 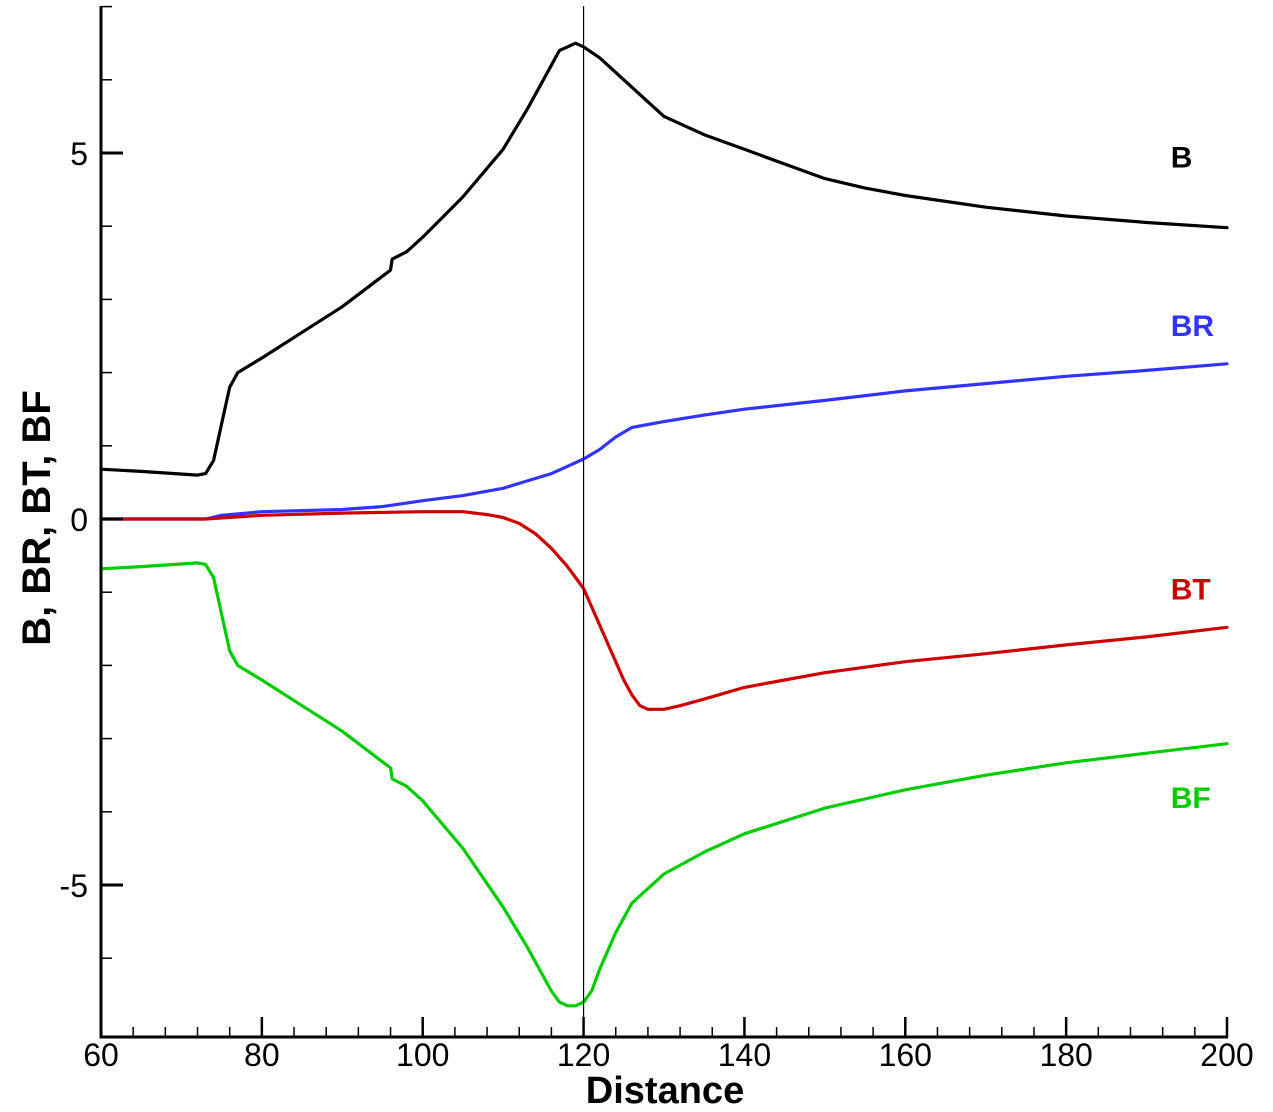 I want to click on x-tick-label: 60, so click(x=101, y=1055).